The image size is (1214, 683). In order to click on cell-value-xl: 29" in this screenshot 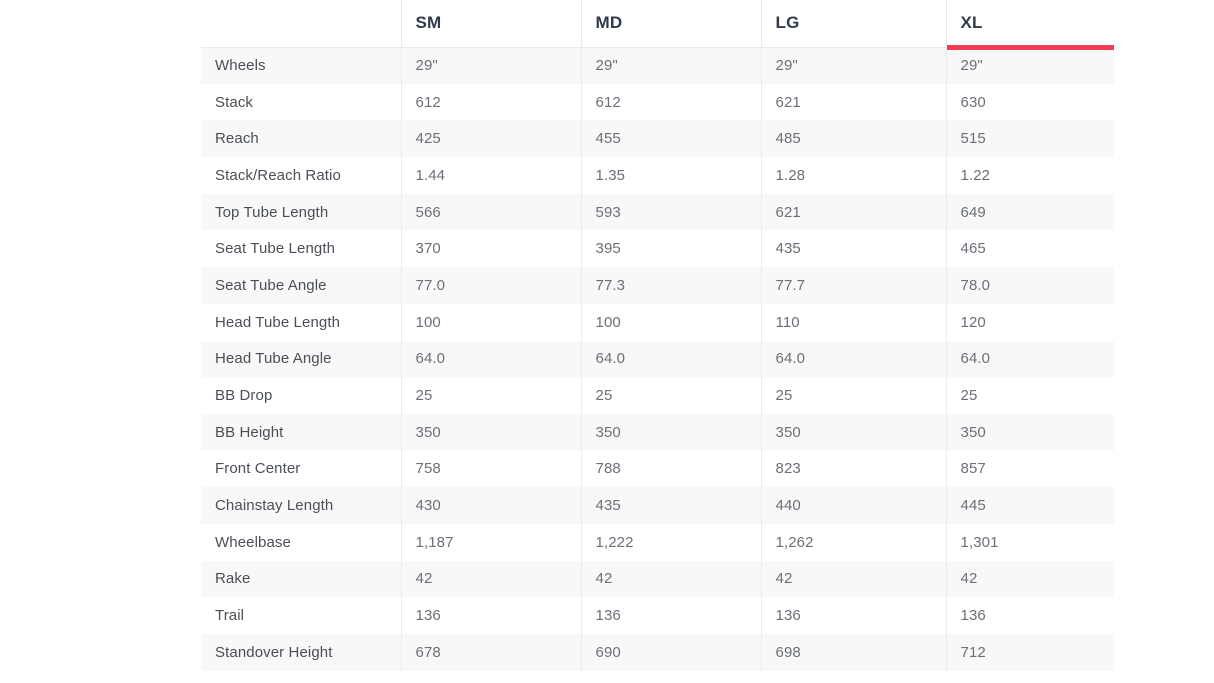, I will do `click(1029, 65)`.